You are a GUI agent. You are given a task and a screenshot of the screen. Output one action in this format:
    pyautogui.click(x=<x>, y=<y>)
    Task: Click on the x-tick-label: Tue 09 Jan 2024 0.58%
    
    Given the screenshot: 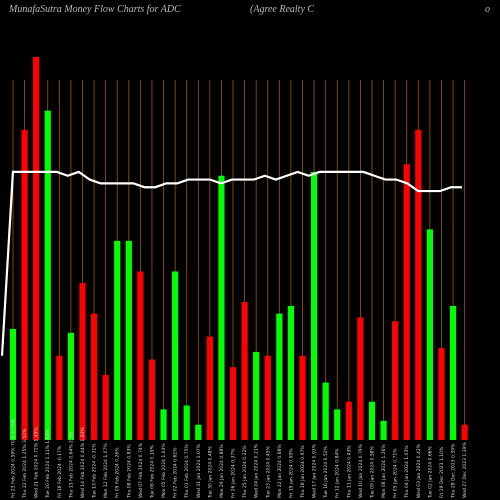 What is the action you would take?
    pyautogui.click(x=372, y=472)
    